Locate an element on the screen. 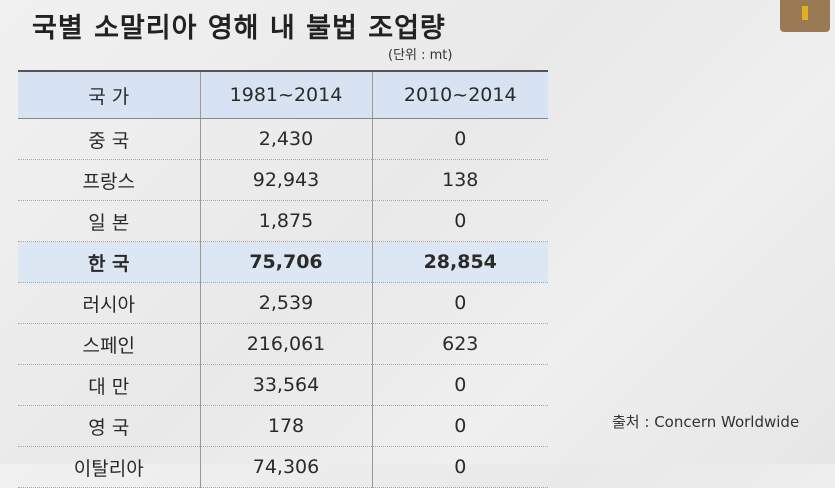  table-cell: 216,061 is located at coordinates (285, 344).